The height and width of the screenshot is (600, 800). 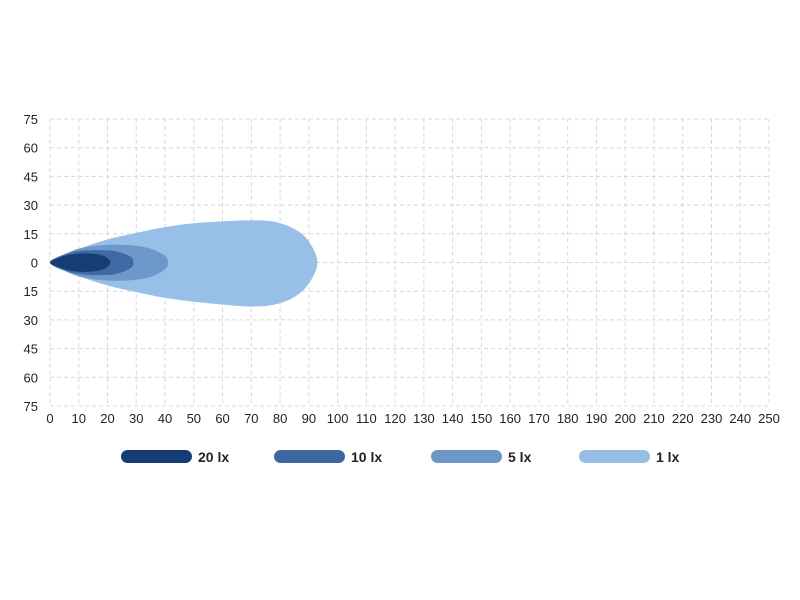 What do you see at coordinates (625, 418) in the screenshot?
I see `x-tick-label: 200` at bounding box center [625, 418].